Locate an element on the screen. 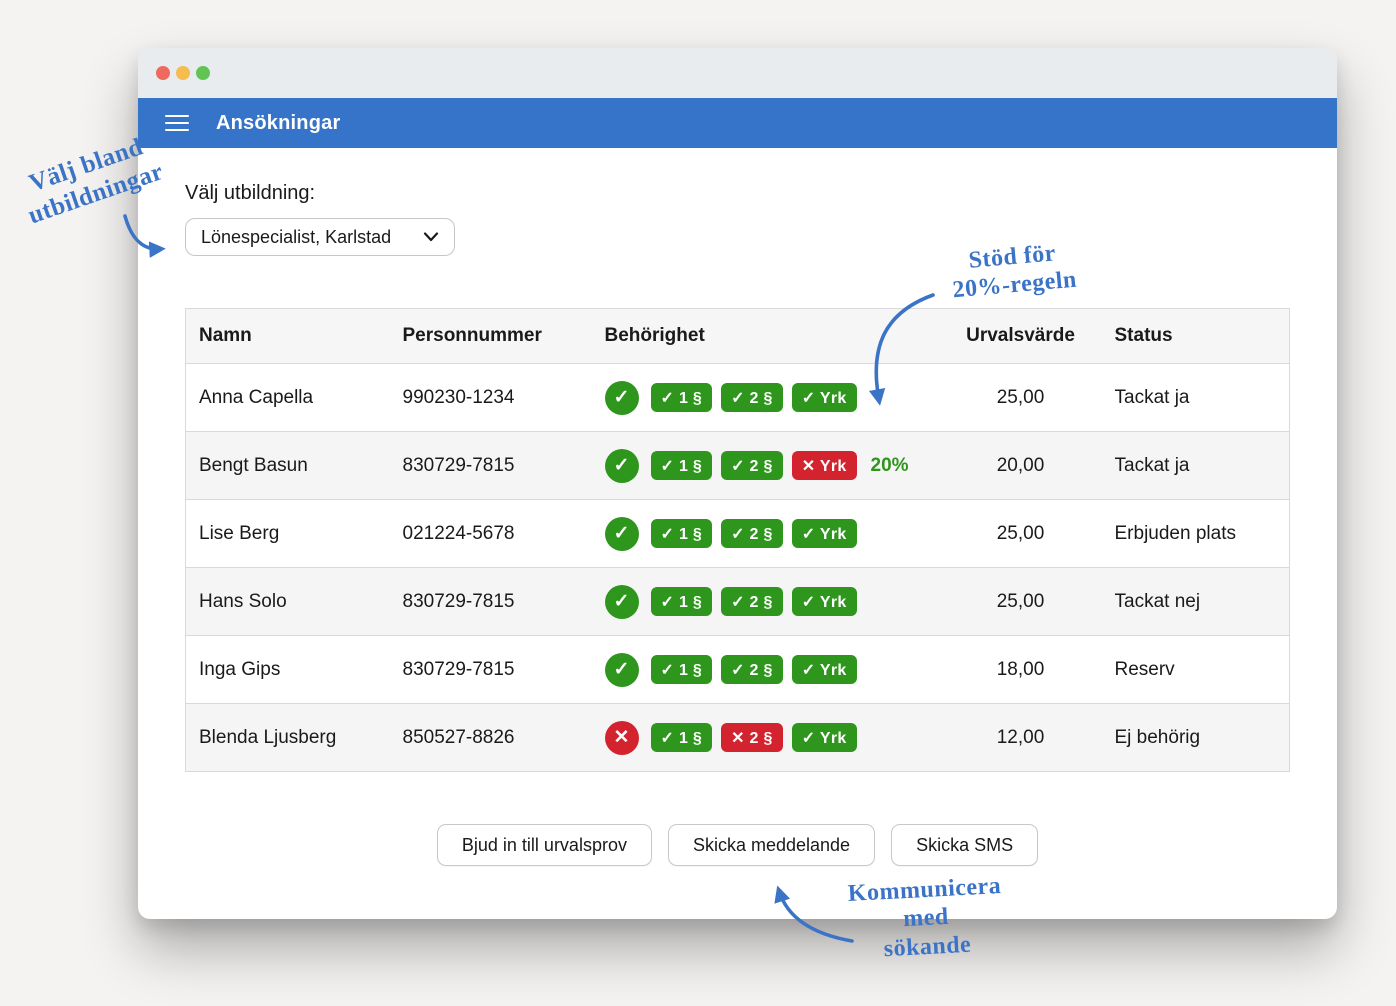 This screenshot has width=1396, height=1006. cell-behorighet: ✕ ✓ 1 § ✕ 2 § ✓ Yrk is located at coordinates (772, 737).